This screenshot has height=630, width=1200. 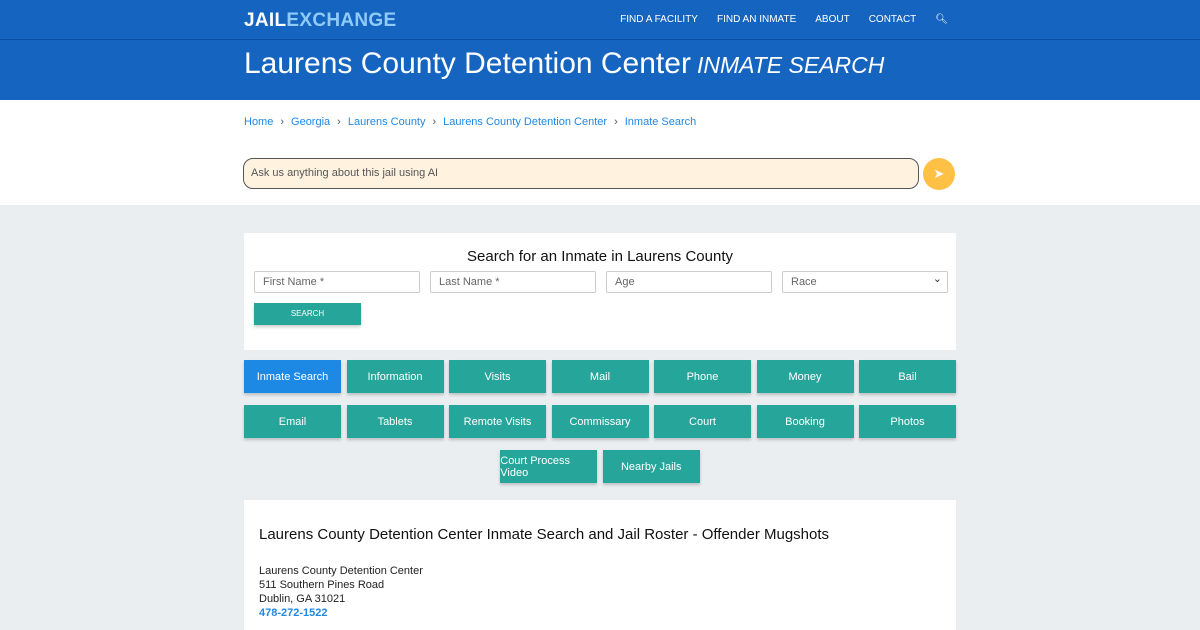 I want to click on title-subtitle: INMATE SEARCH, so click(x=790, y=65).